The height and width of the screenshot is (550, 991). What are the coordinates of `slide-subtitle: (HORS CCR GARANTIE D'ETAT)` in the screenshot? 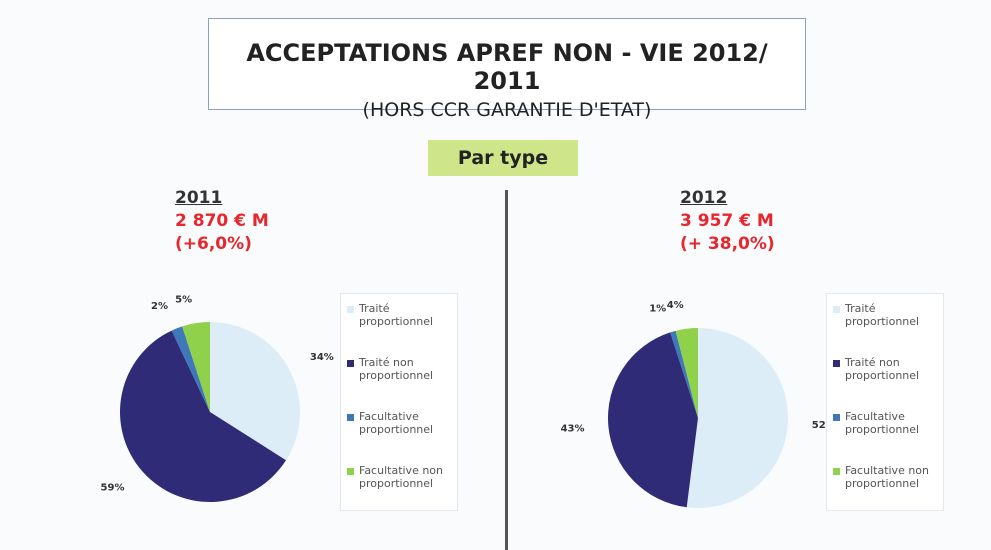 It's located at (507, 110).